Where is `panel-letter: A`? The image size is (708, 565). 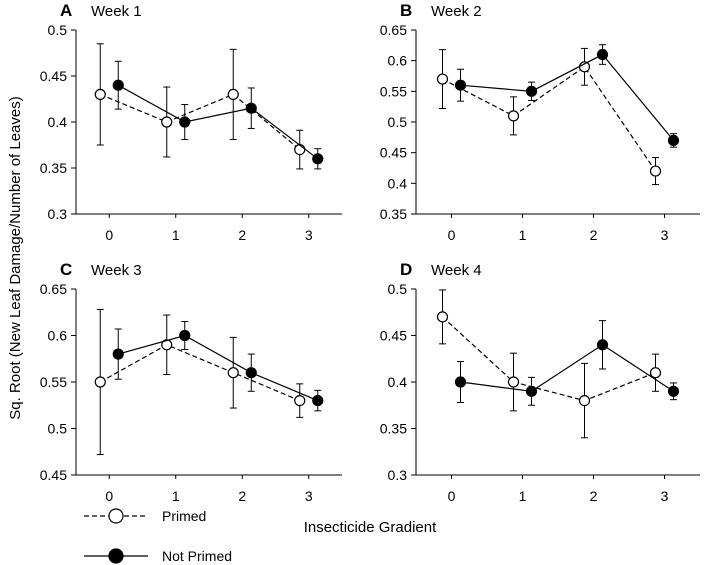 panel-letter: A is located at coordinates (66, 10).